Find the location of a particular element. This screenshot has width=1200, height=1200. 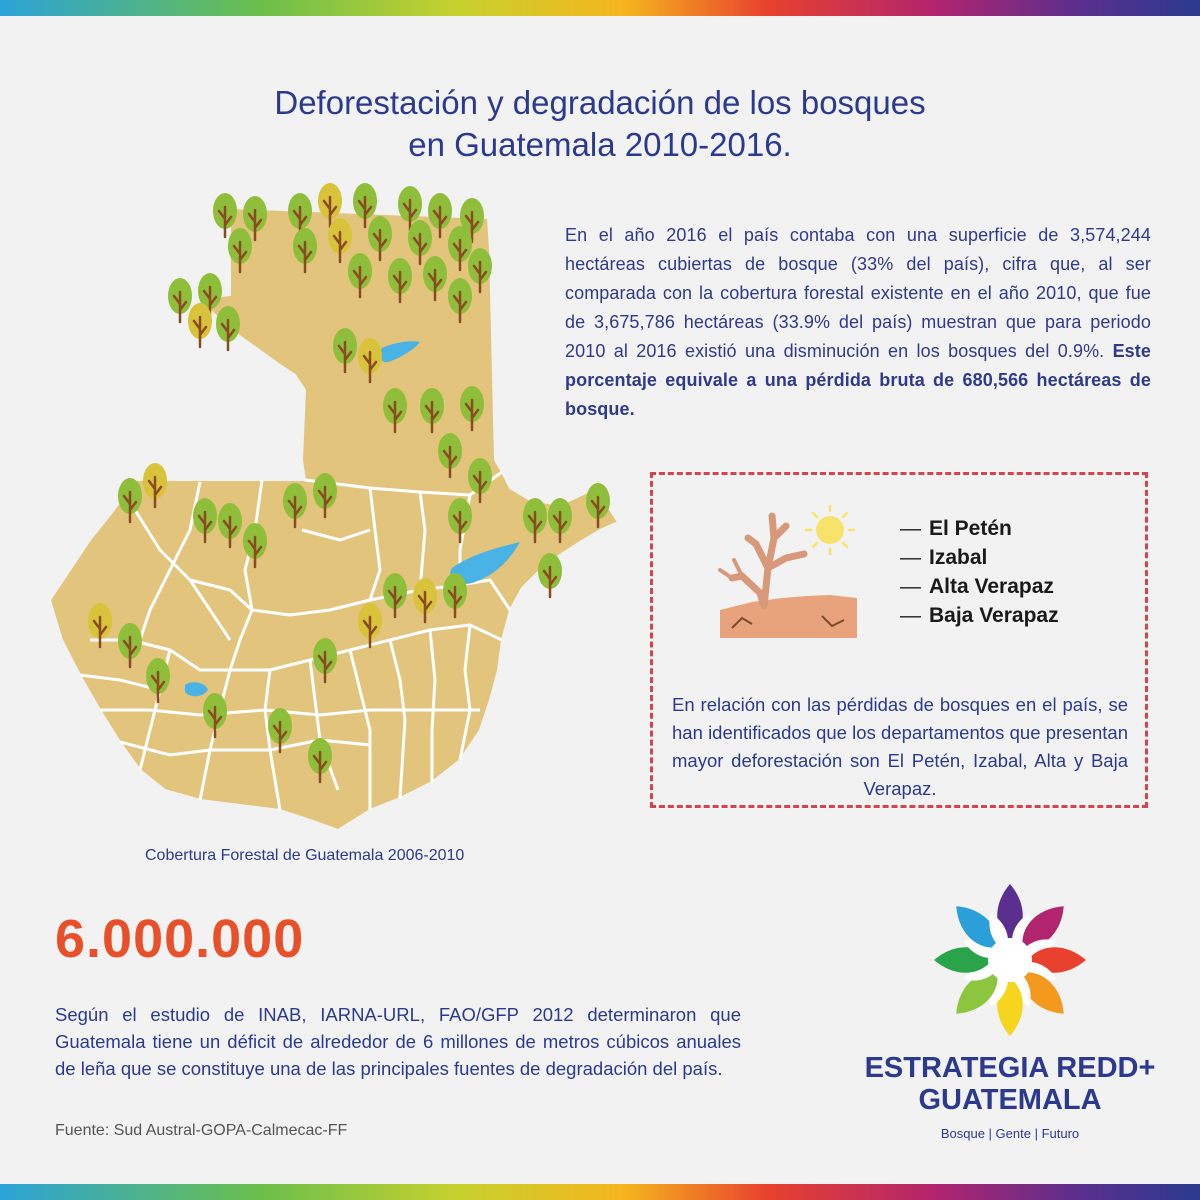

logo-title-line-2: GUATEMALA is located at coordinates (1010, 1100).